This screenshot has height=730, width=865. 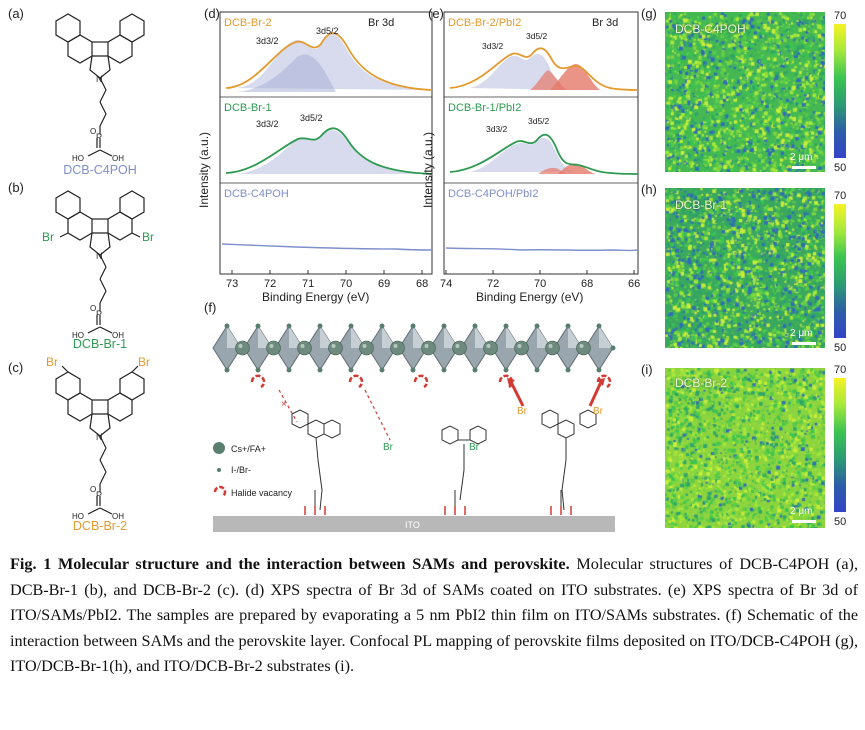 What do you see at coordinates (210, 307) in the screenshot?
I see `panel-label-f: (f)` at bounding box center [210, 307].